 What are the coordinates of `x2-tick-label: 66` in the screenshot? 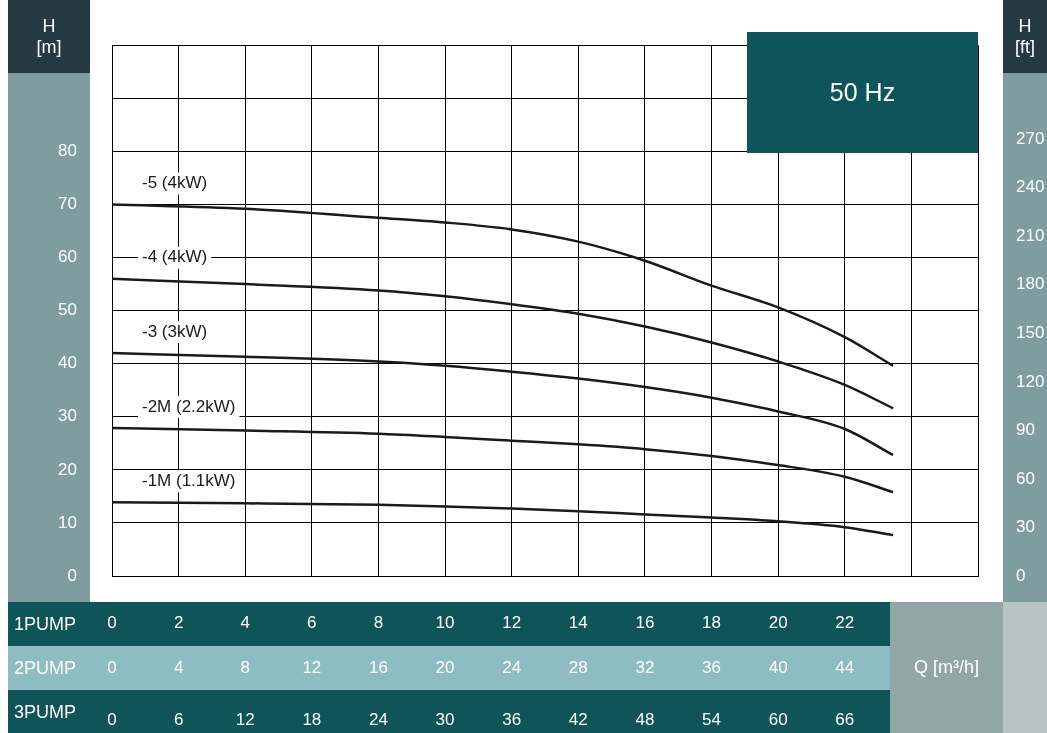 It's located at (845, 719).